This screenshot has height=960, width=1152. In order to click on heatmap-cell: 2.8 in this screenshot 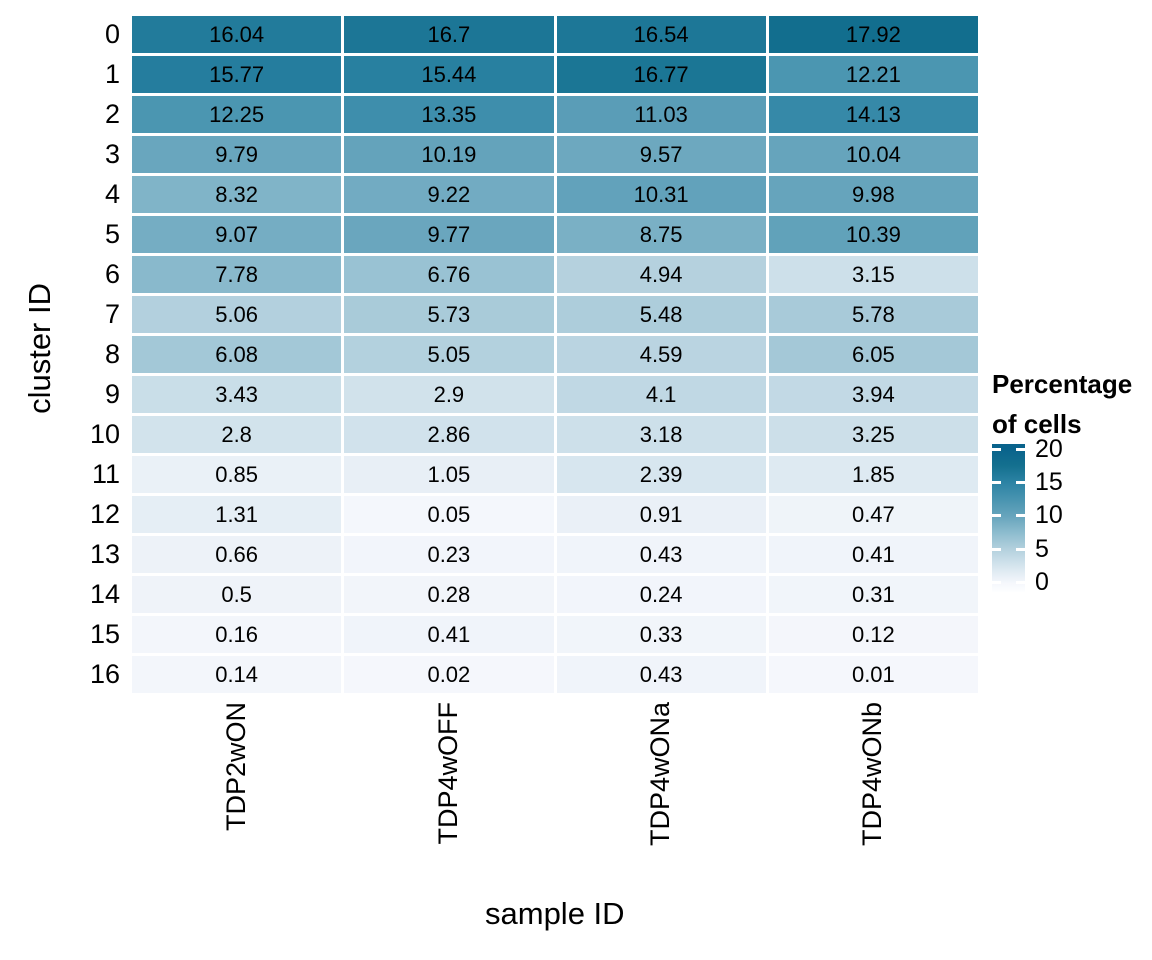, I will do `click(237, 434)`.